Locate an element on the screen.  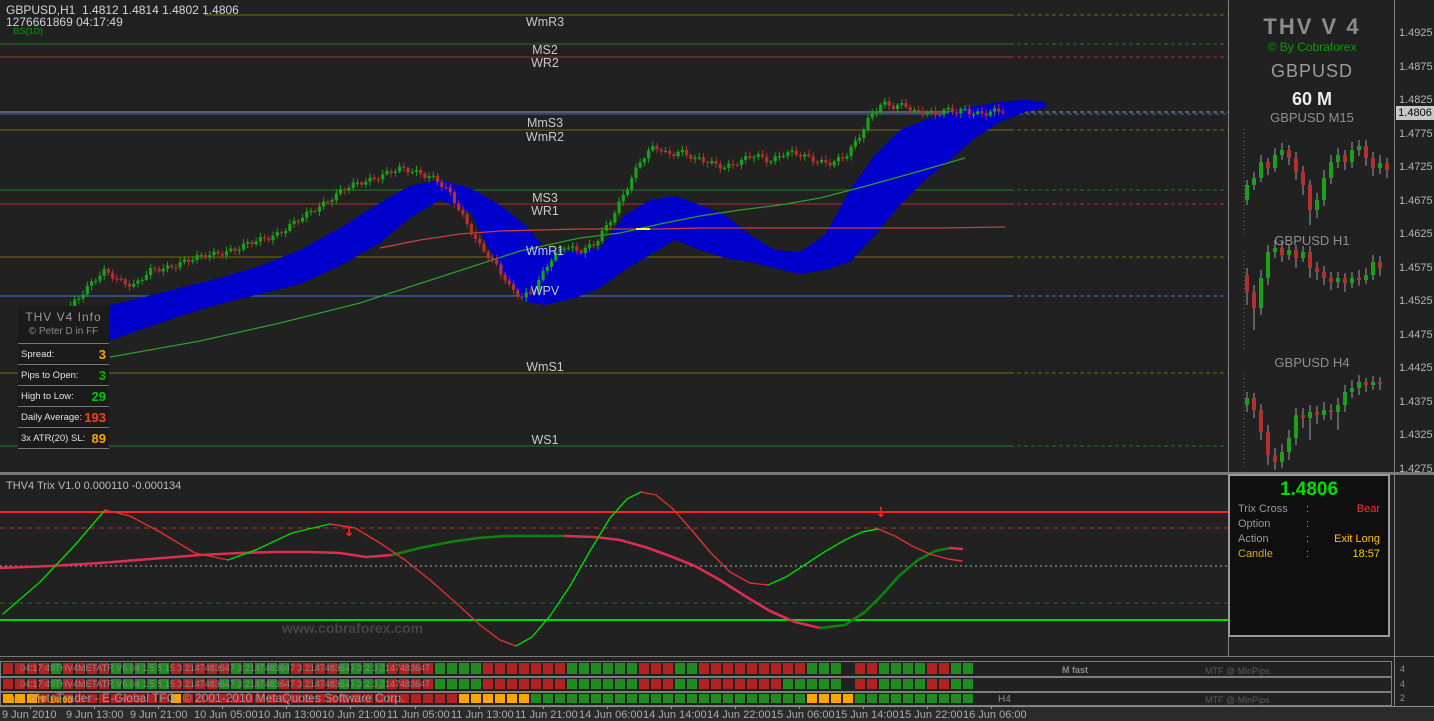
price-scale-tick: 1.4825 is located at coordinates (1416, 100).